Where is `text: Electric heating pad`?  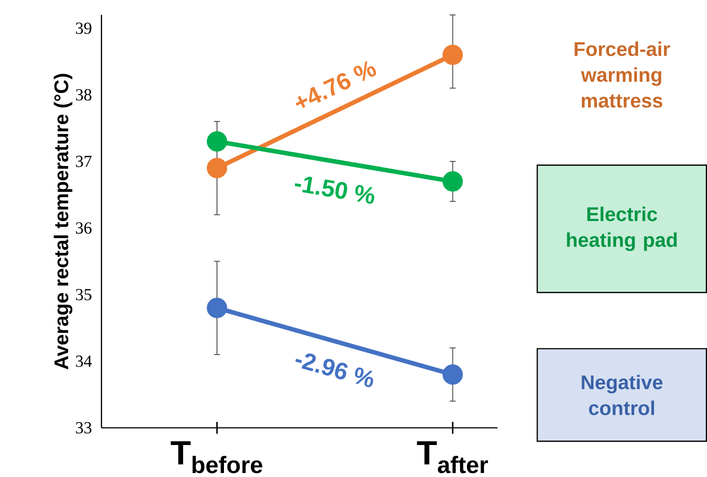 text: Electric heating pad is located at coordinates (622, 229).